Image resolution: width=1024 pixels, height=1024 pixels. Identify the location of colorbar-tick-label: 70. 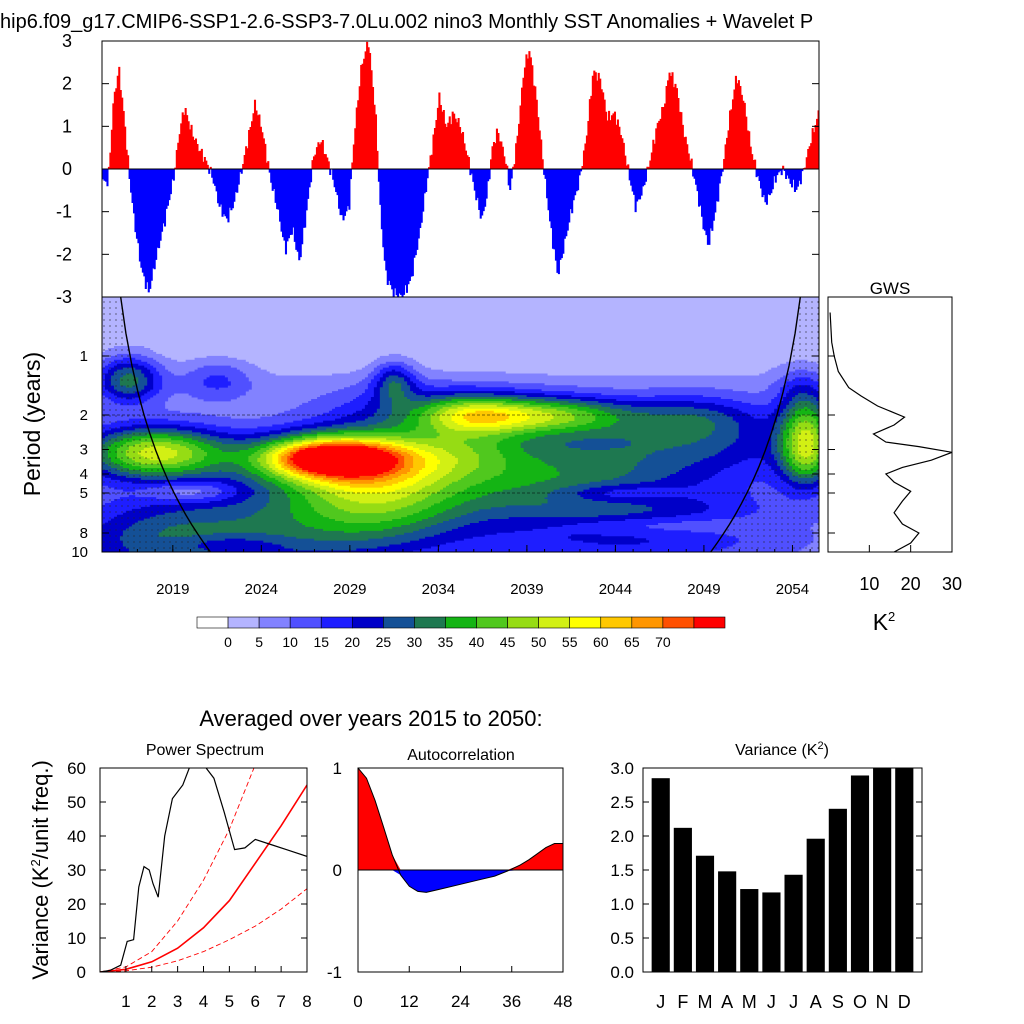
(663, 642).